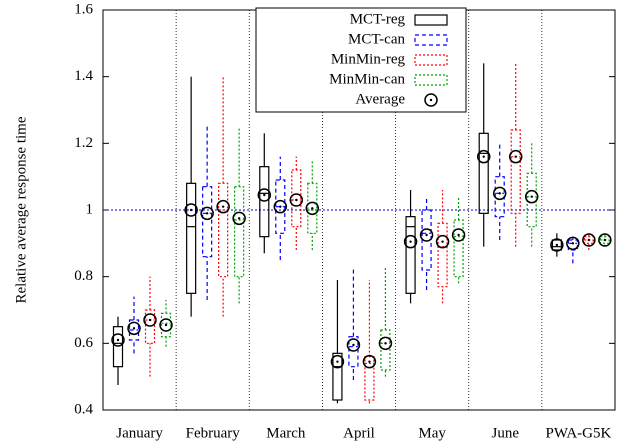 Image resolution: width=621 pixels, height=448 pixels. What do you see at coordinates (378, 19) in the screenshot?
I see `legend-label: MCT-reg` at bounding box center [378, 19].